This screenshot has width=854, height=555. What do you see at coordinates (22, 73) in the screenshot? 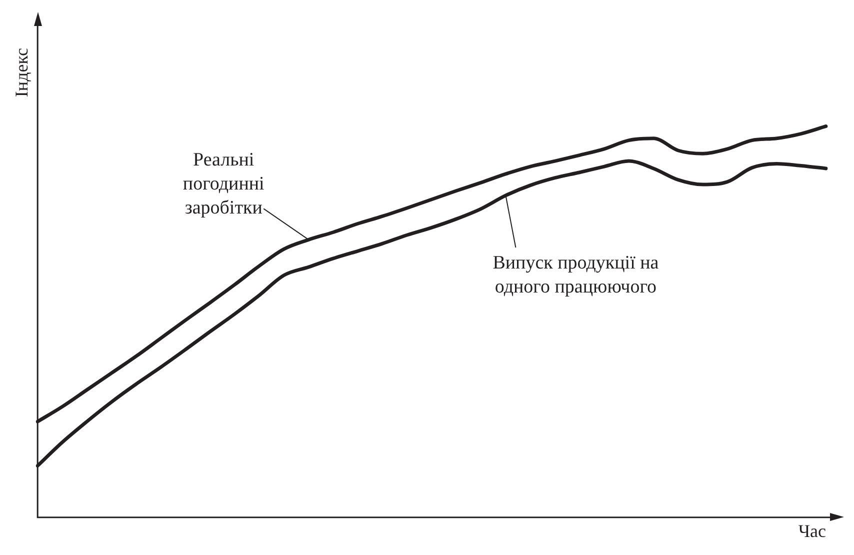
I see `y-axis-title: Індекс` at bounding box center [22, 73].